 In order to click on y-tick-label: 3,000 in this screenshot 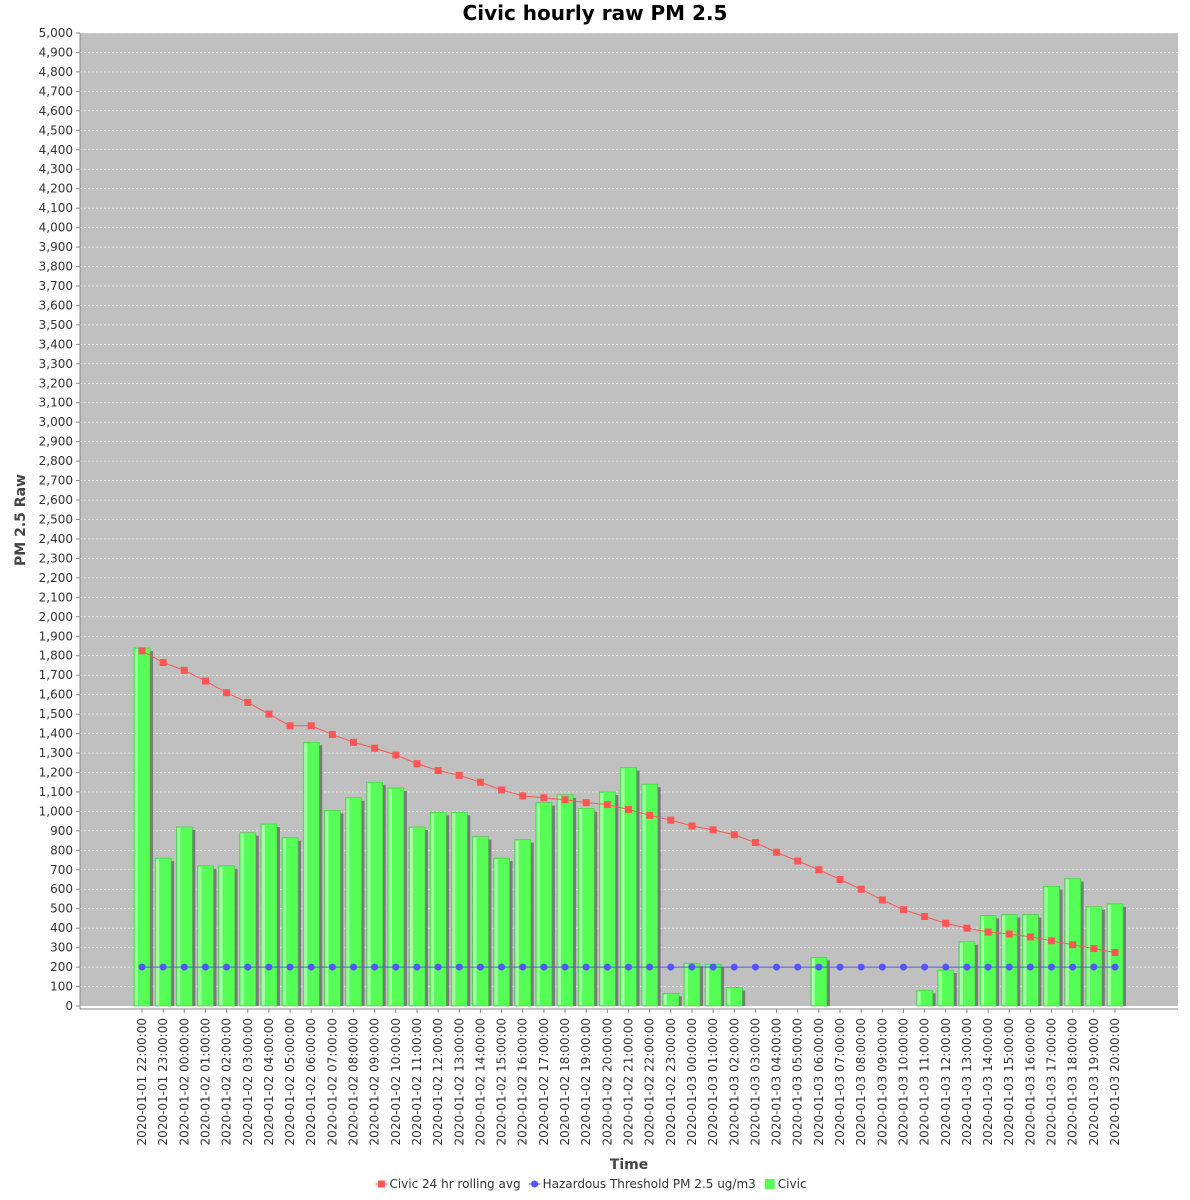, I will do `click(56, 422)`.